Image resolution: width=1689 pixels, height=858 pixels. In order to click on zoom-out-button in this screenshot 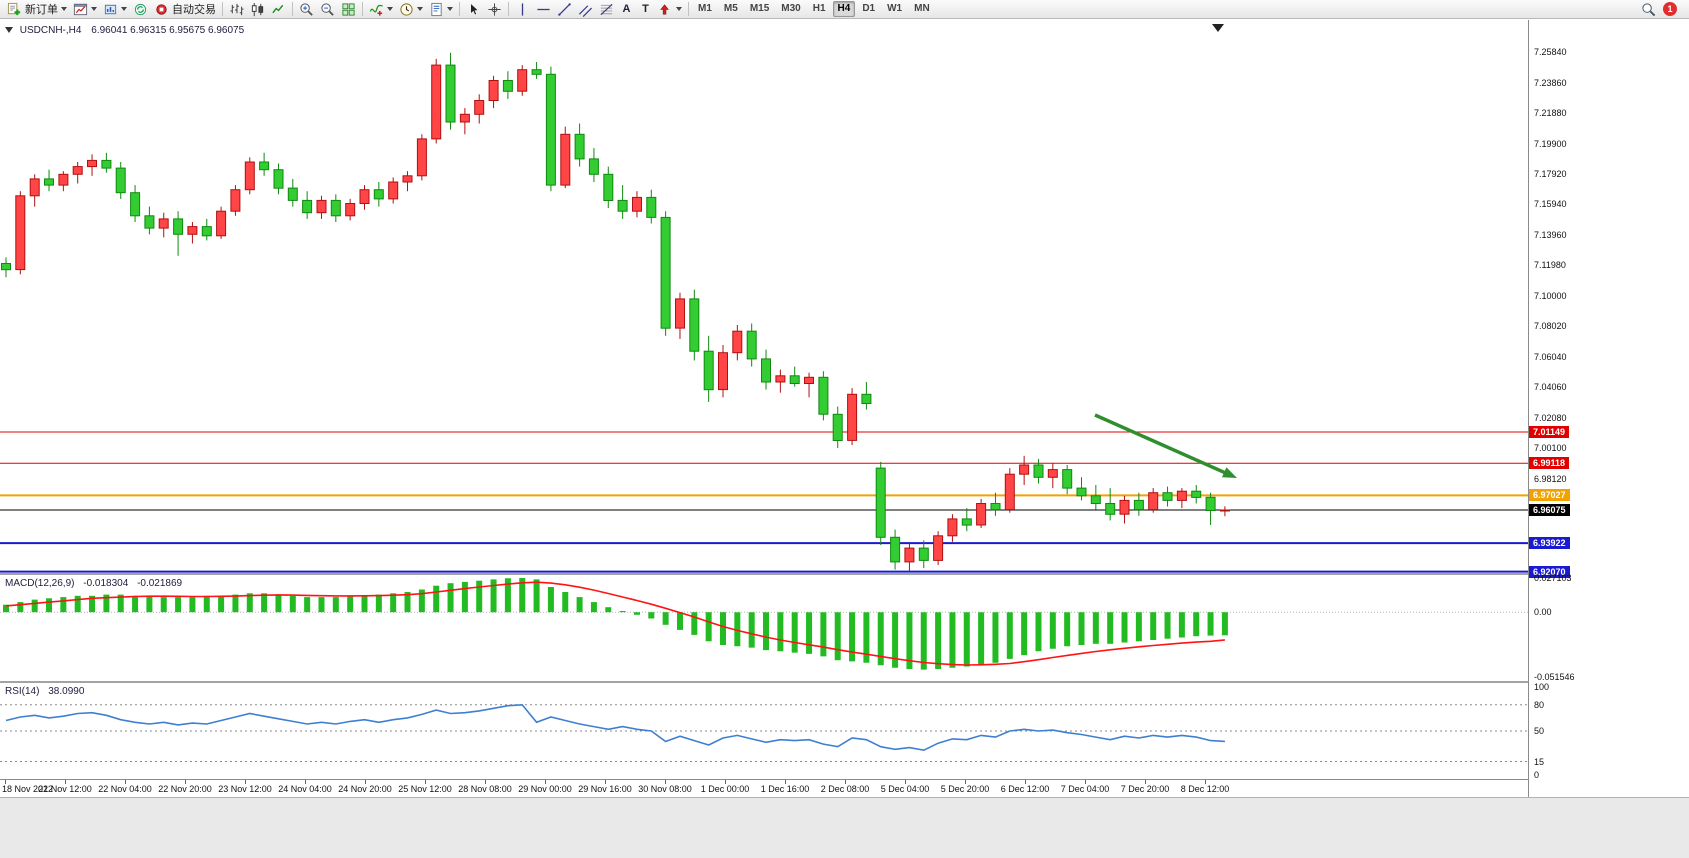, I will do `click(327, 9)`.